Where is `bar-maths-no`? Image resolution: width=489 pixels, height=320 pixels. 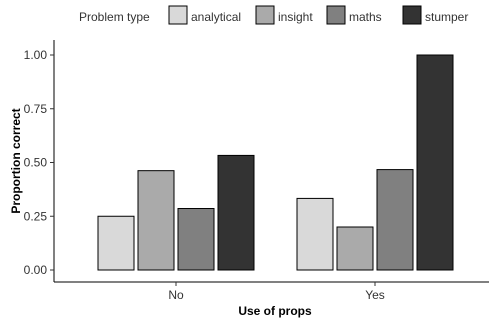 bar-maths-no is located at coordinates (196, 239).